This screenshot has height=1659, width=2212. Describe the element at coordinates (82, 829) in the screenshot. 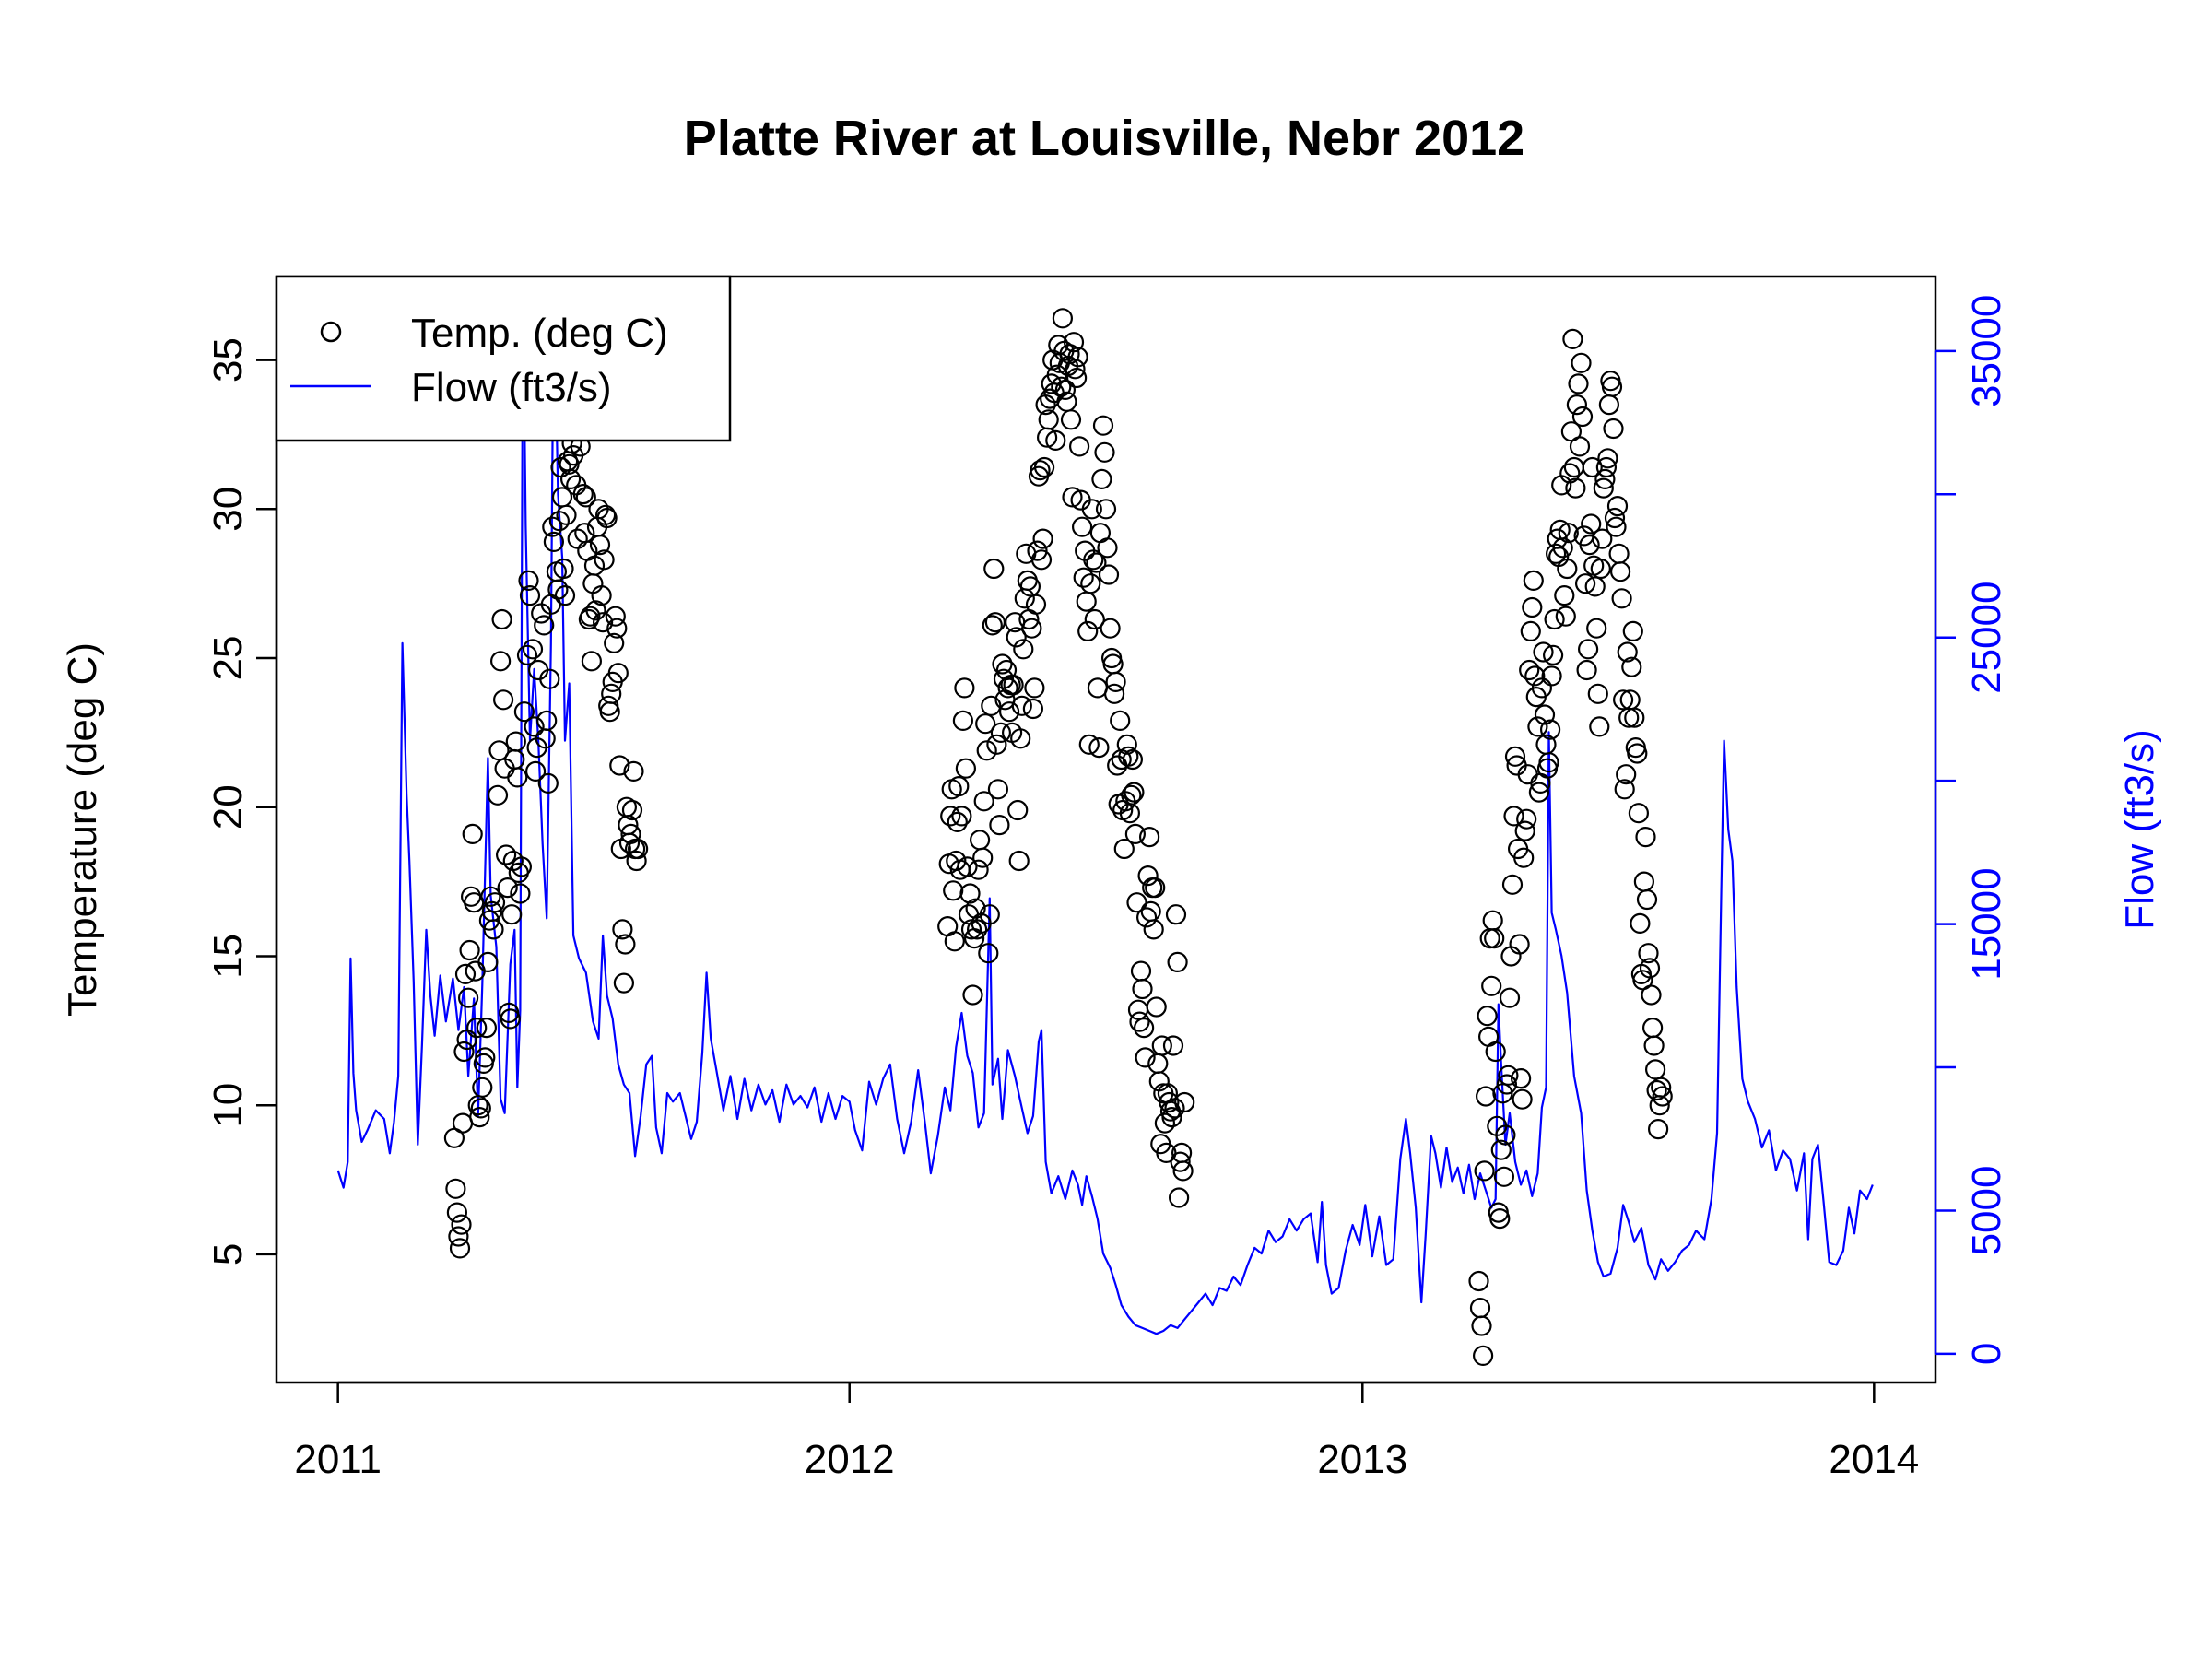

I see `y-axis-left-label: Temperature (deg C)` at that location.